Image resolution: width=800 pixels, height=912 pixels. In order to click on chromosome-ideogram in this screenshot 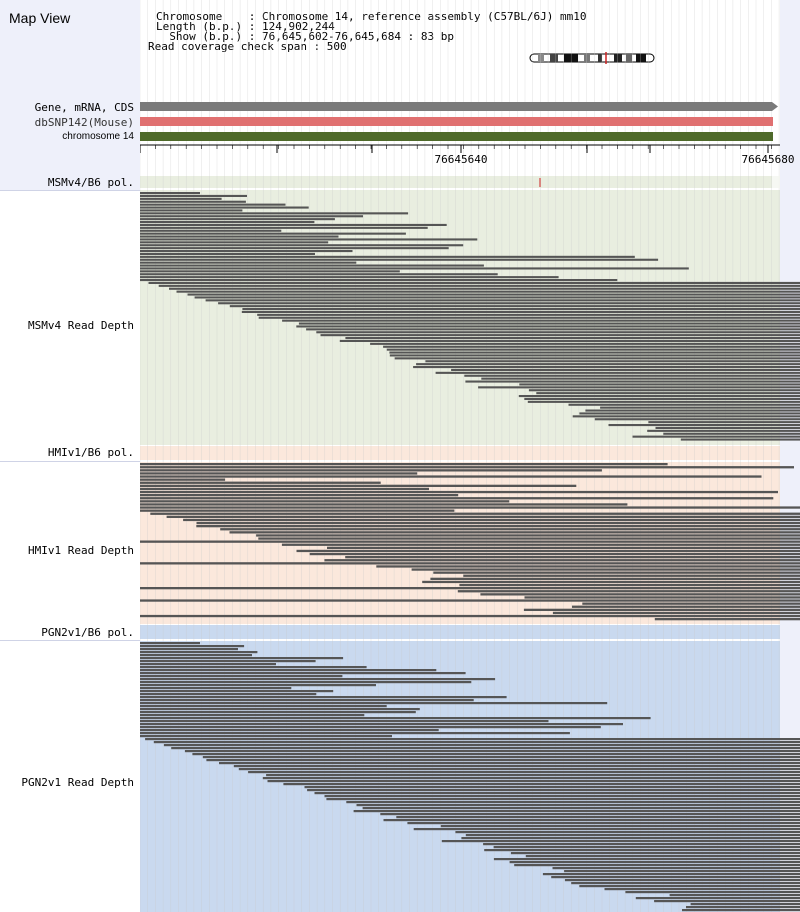, I will do `click(592, 58)`.